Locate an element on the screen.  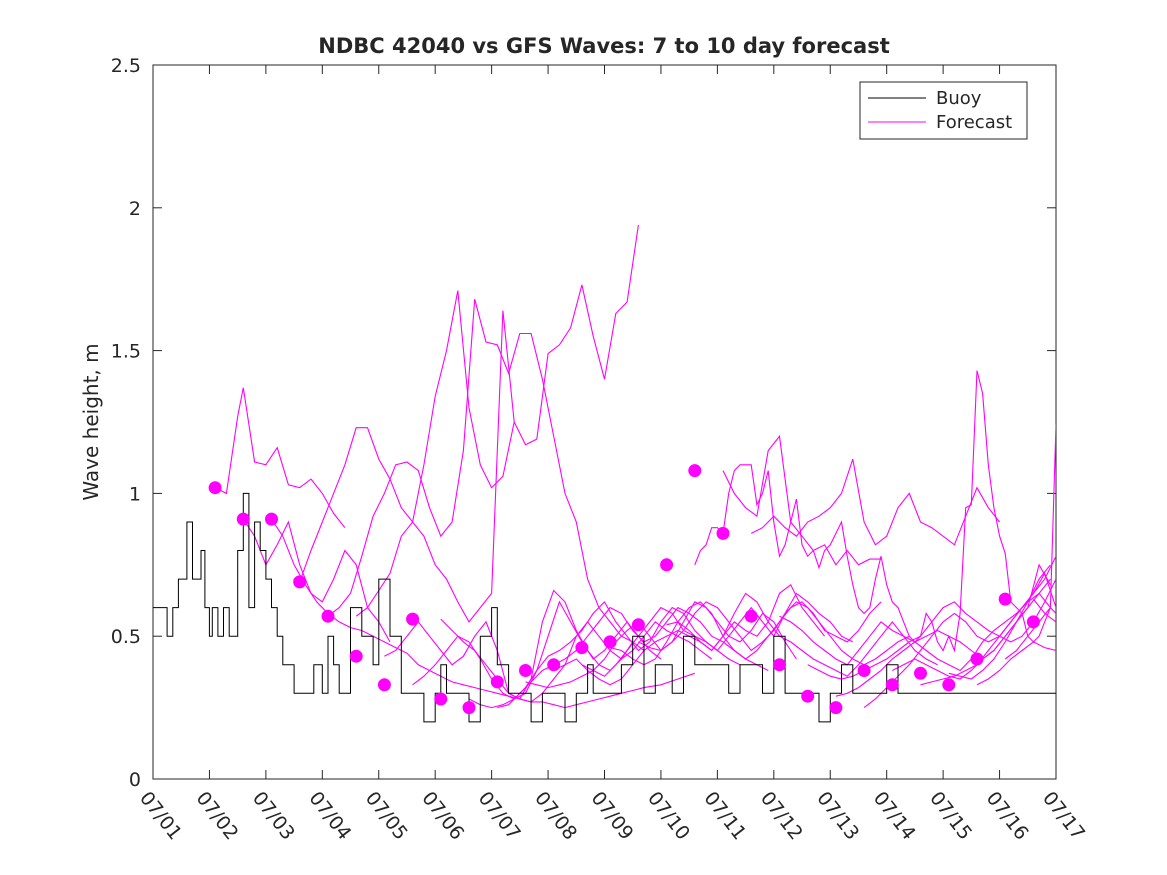
legend: Buoy Forecast is located at coordinates (943, 110).